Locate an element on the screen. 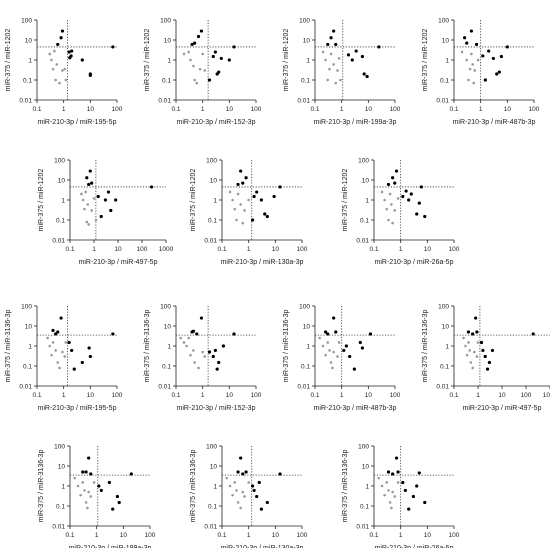 This screenshot has height=553, width=550. x-axis-label: miR-210-3p / miR-130a-3p is located at coordinates (262, 262).